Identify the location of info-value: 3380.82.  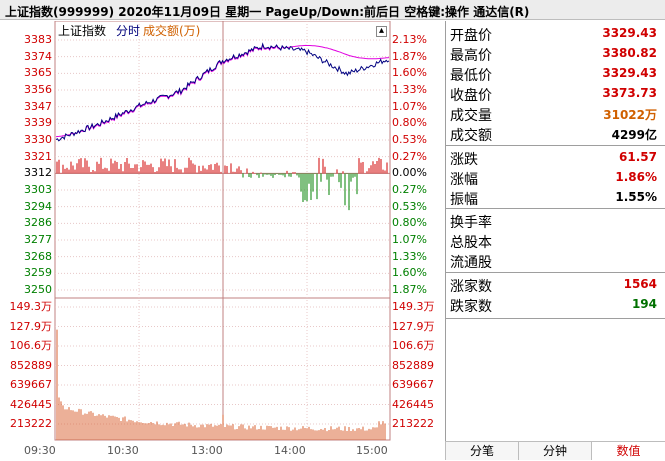
(629, 53).